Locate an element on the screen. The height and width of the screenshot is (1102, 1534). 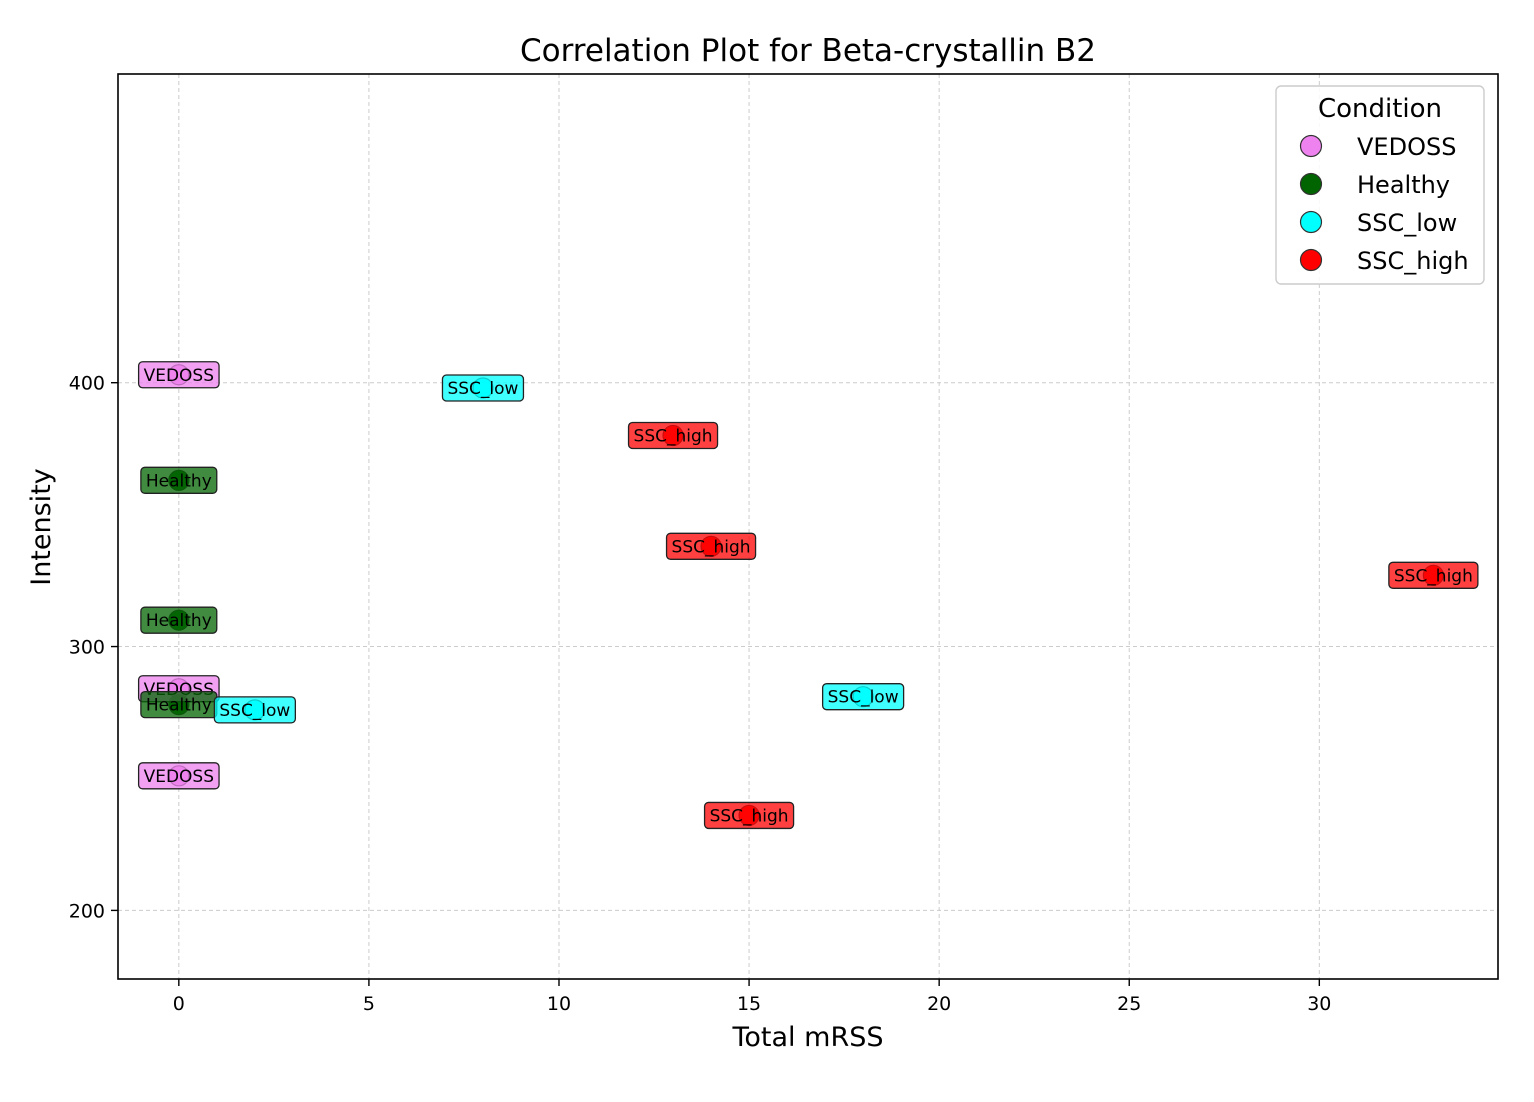
y-tick-label: 200 is located at coordinates (87, 911).